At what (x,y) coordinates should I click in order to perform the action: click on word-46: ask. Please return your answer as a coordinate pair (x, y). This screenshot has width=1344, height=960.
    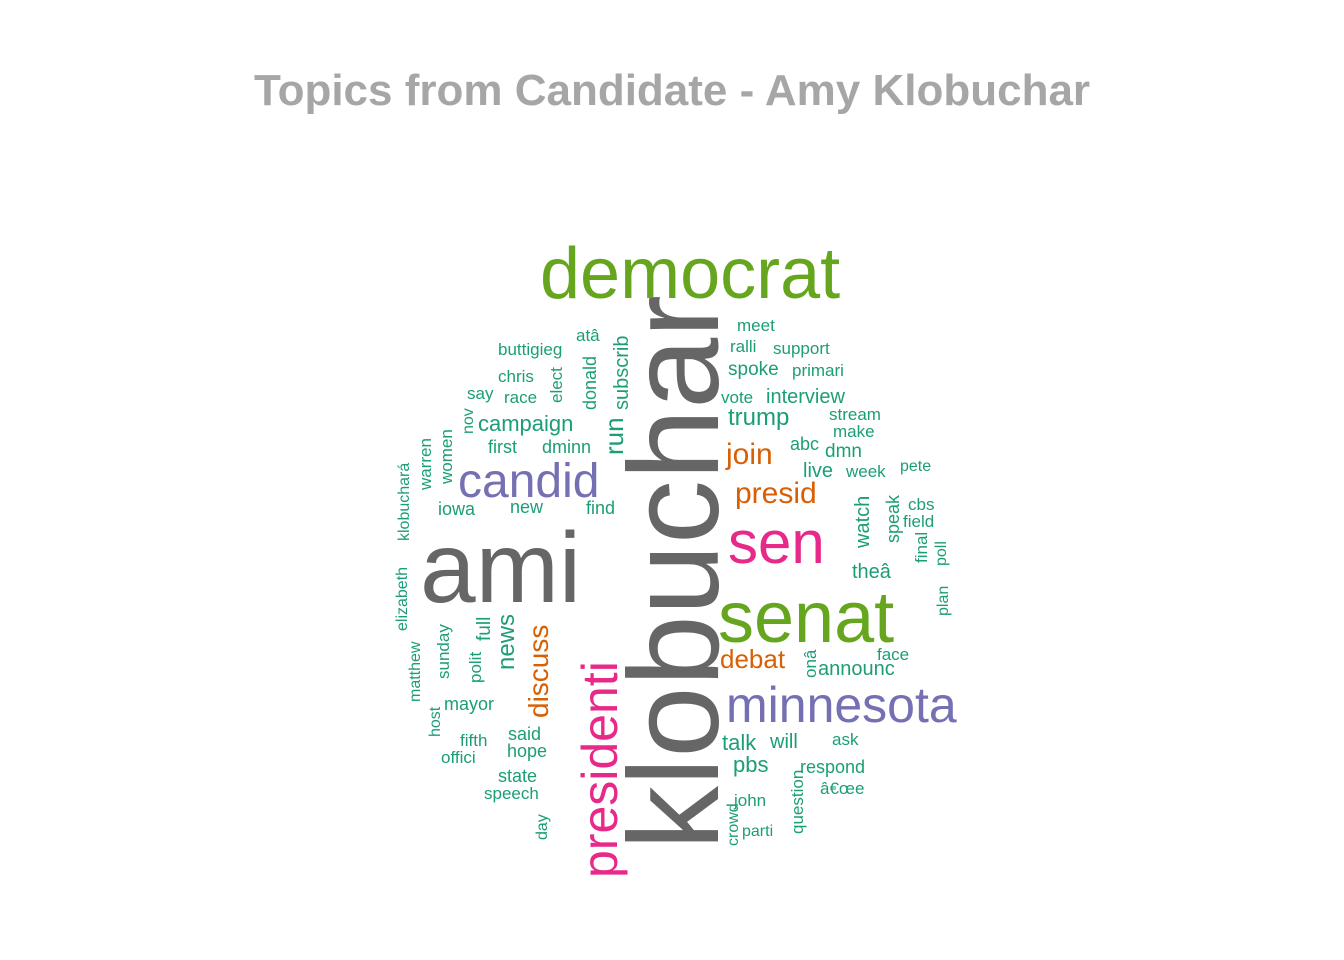
    Looking at the image, I should click on (845, 739).